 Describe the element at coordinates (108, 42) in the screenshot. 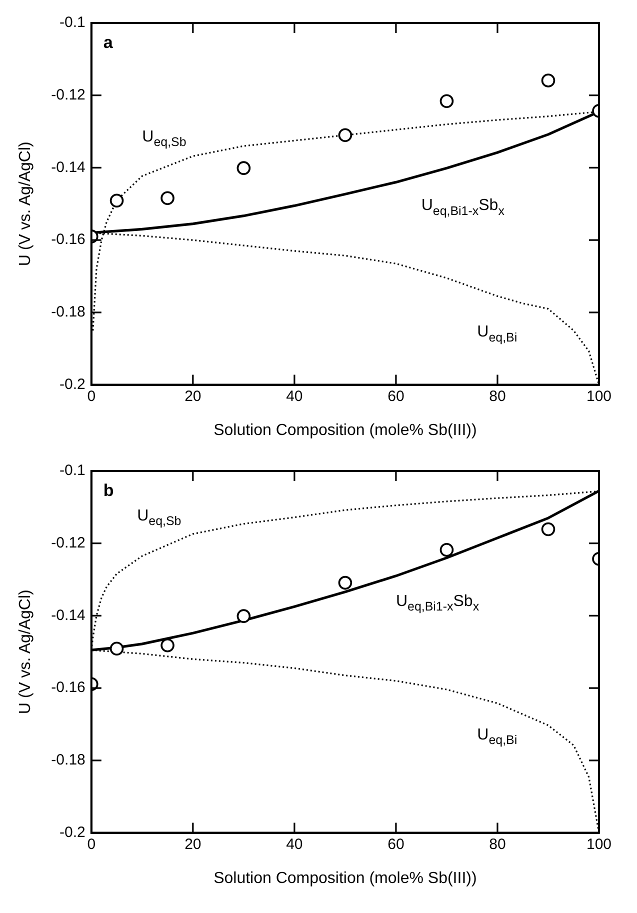

I see `annotation: a` at that location.